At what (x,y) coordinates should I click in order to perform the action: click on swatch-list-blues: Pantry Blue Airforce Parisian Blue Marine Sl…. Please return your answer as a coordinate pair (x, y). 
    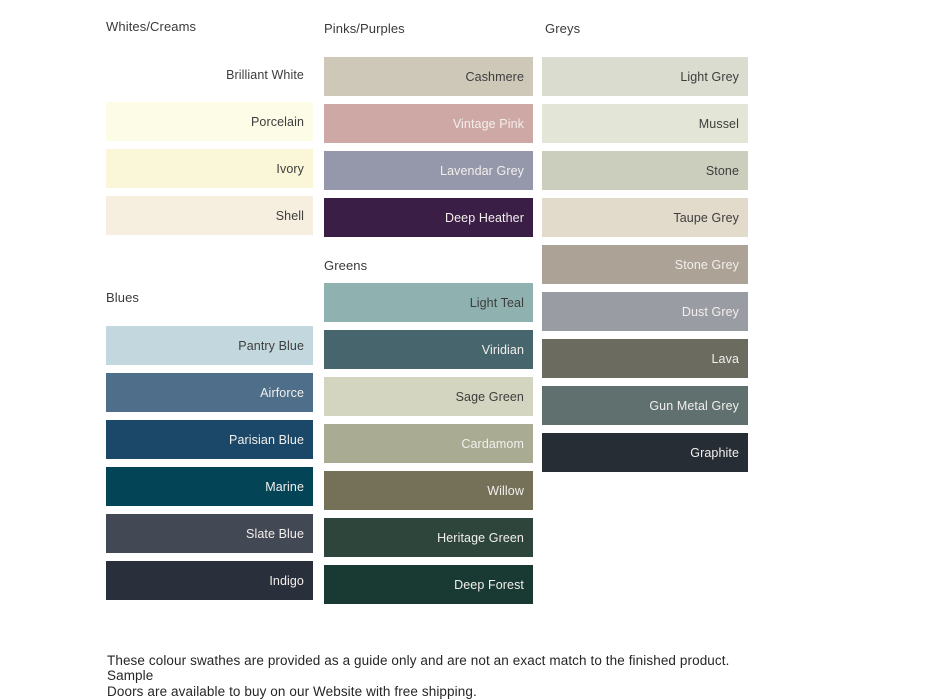
    Looking at the image, I should click on (209, 463).